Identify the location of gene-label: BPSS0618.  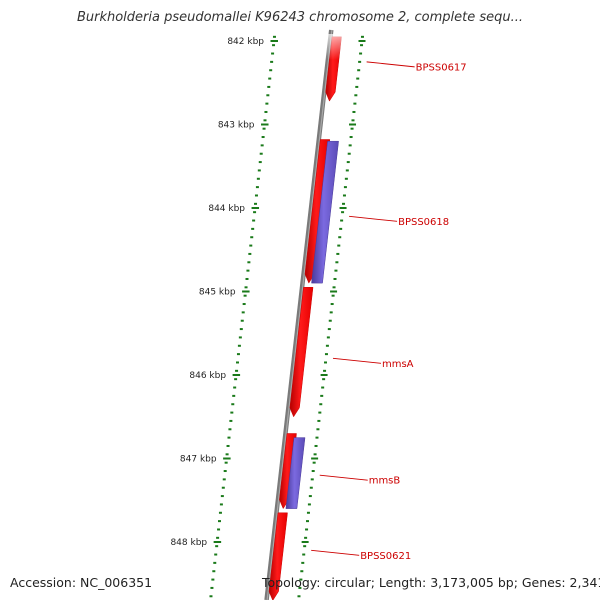
(423, 222).